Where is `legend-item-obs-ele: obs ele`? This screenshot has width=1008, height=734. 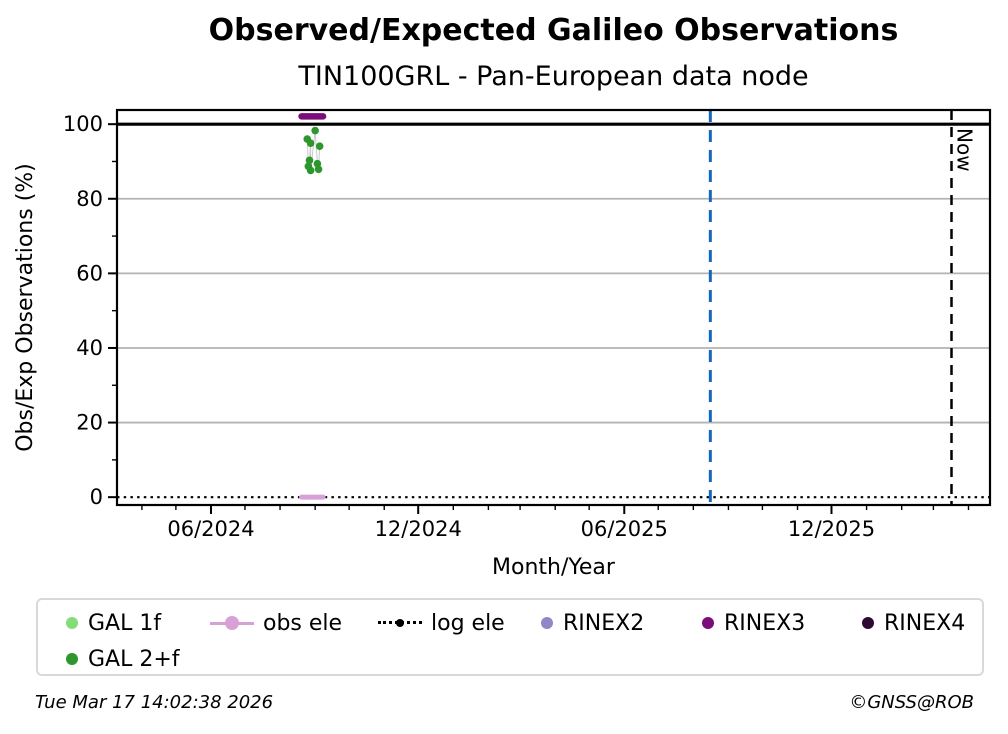
legend-item-obs-ele: obs ele is located at coordinates (276, 623).